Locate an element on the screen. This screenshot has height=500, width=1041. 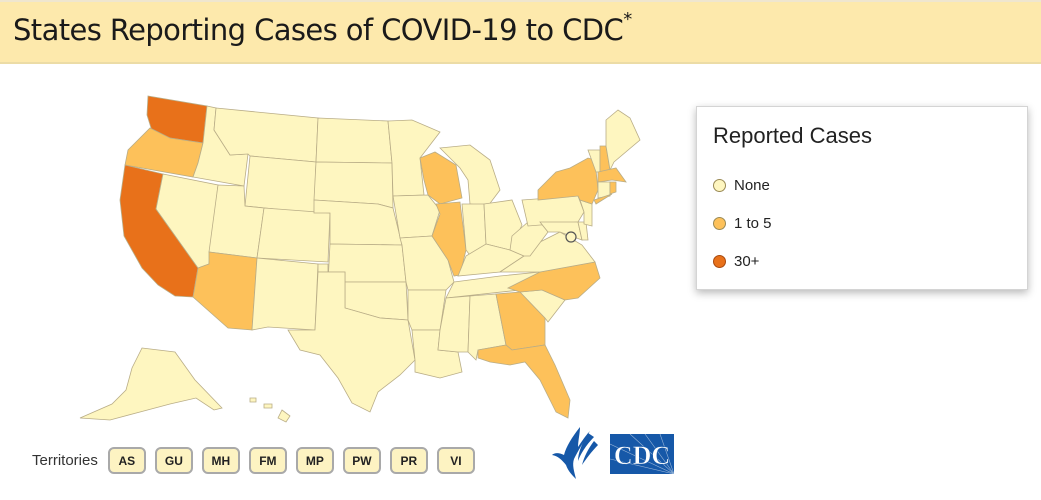
state-wi is located at coordinates (441, 178).